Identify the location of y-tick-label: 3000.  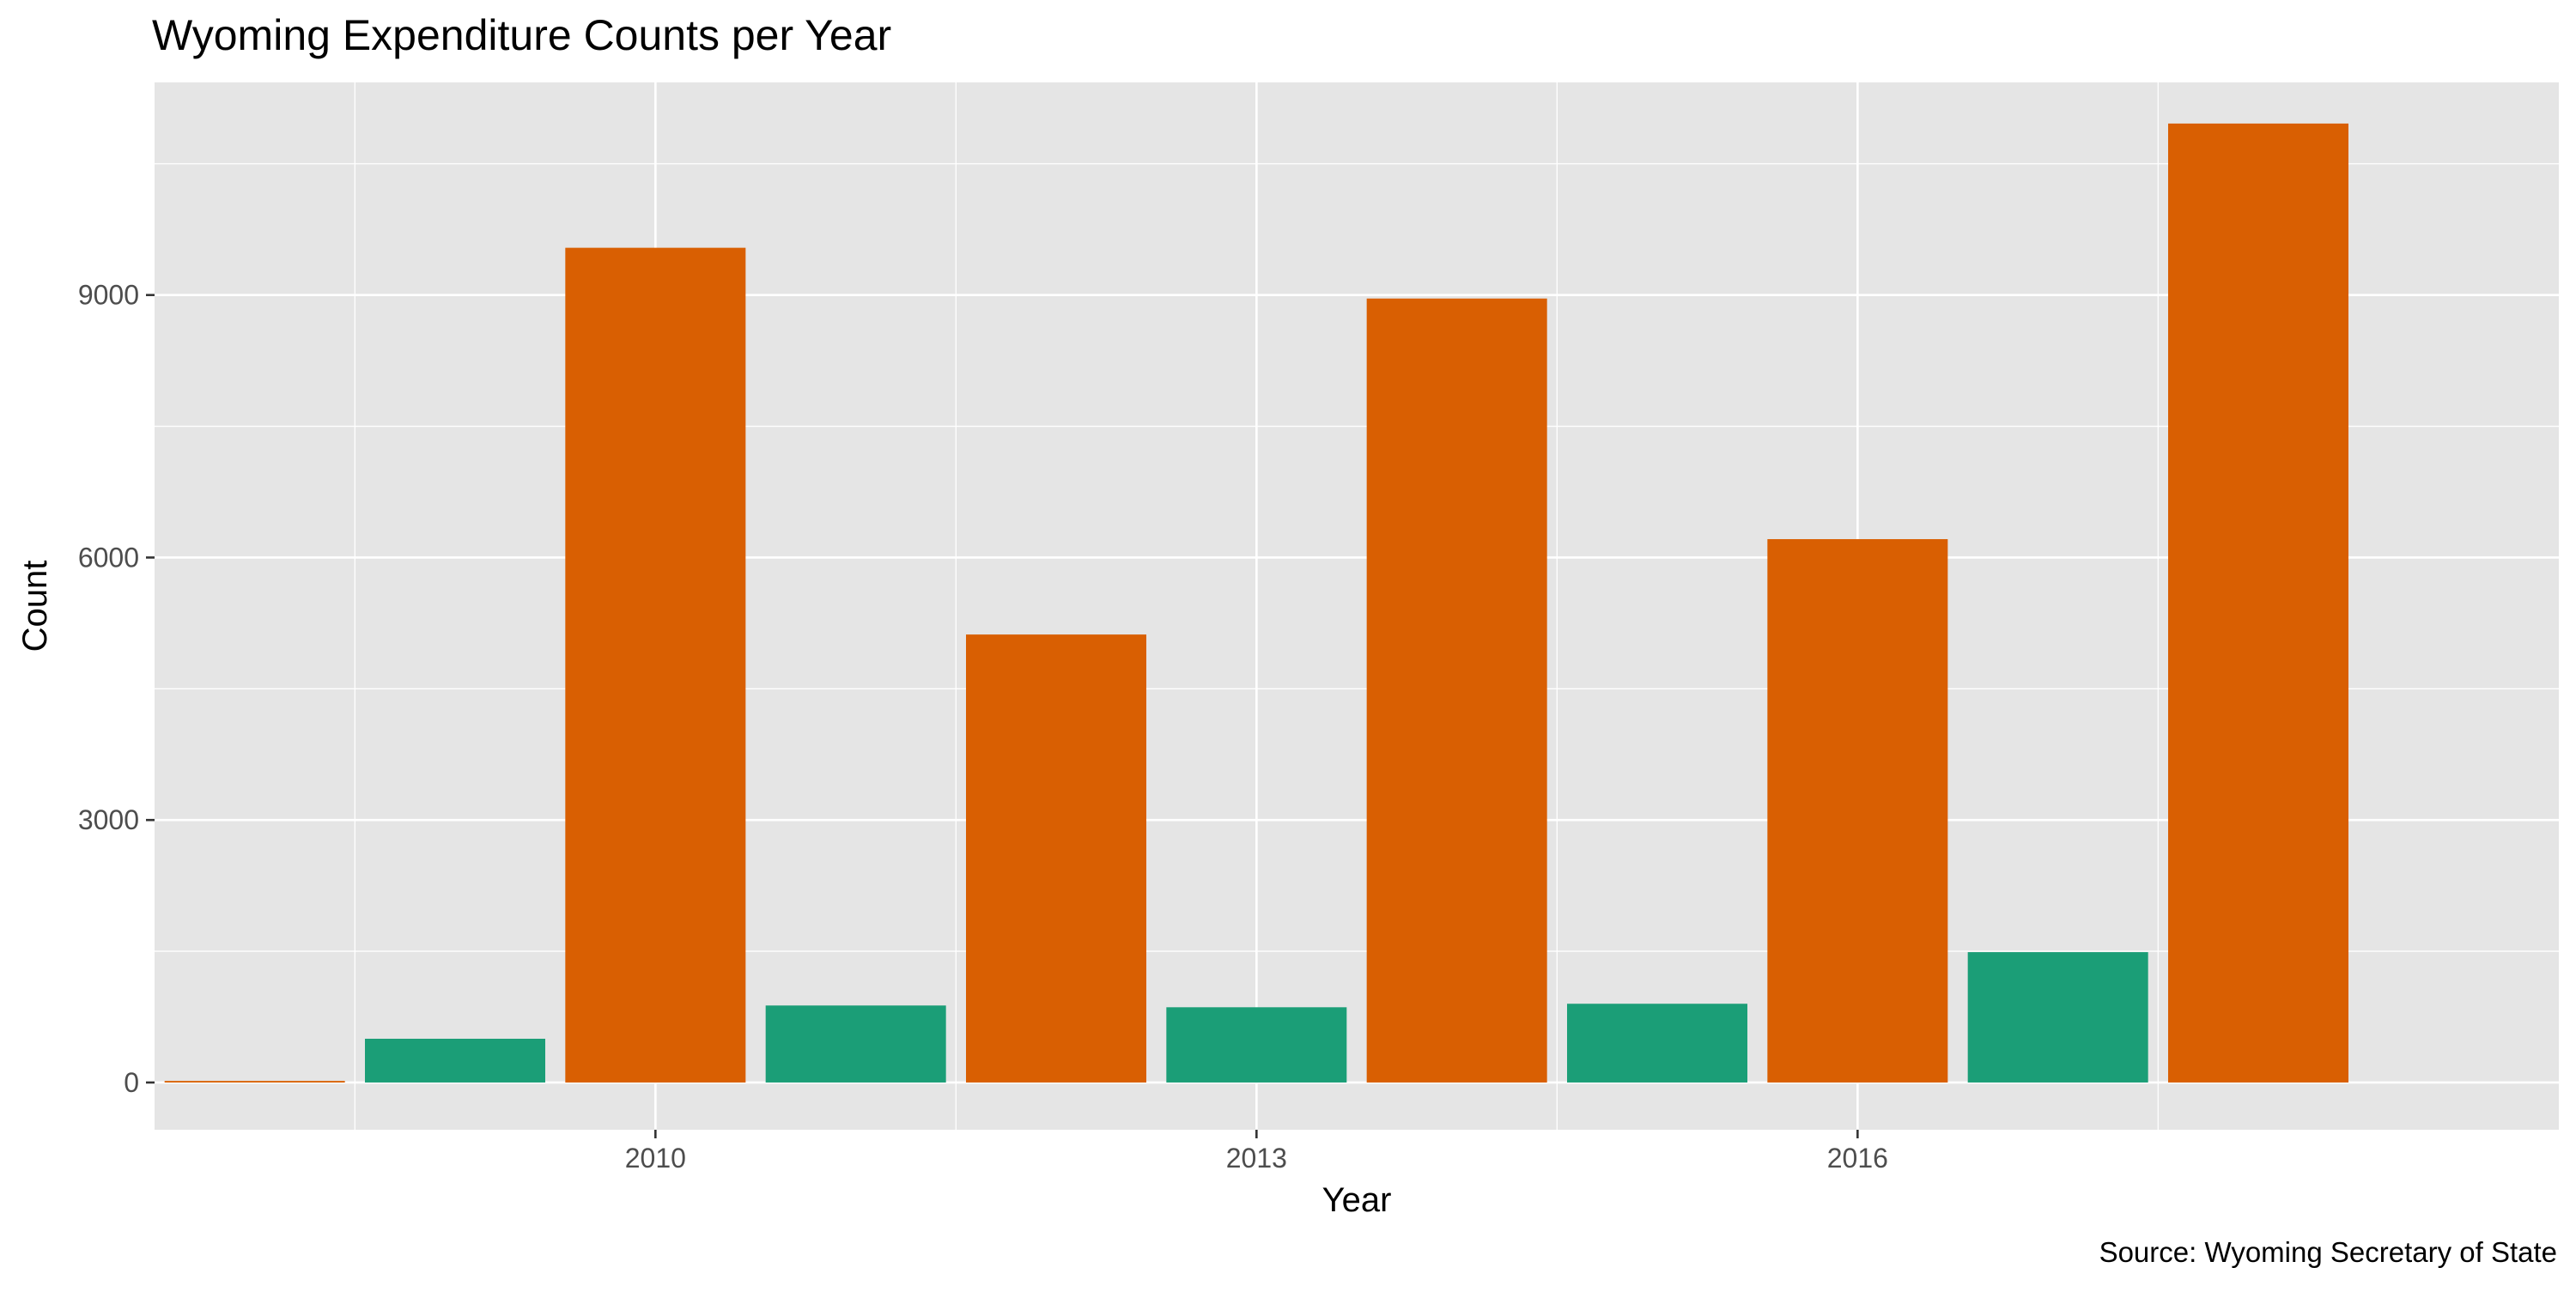
(109, 819).